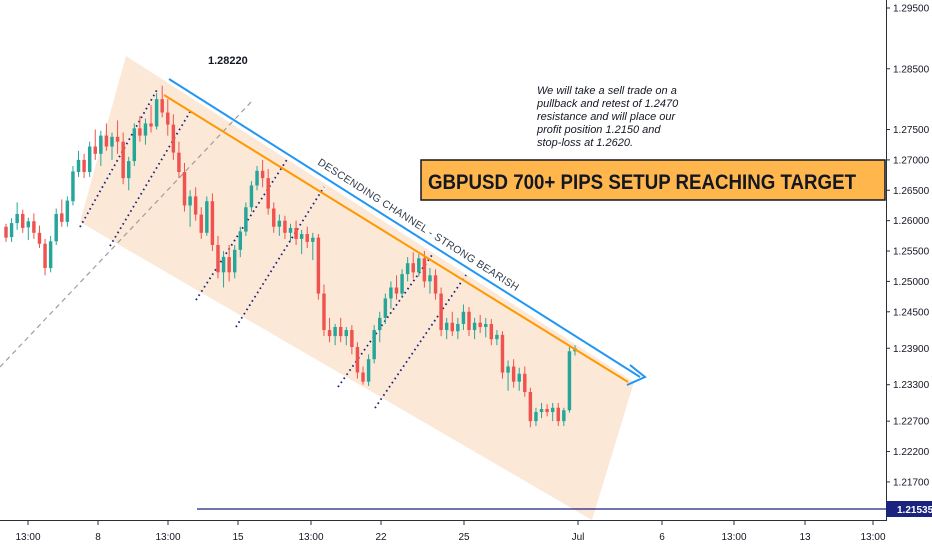  I want to click on x-tick-label: Jul, so click(578, 537).